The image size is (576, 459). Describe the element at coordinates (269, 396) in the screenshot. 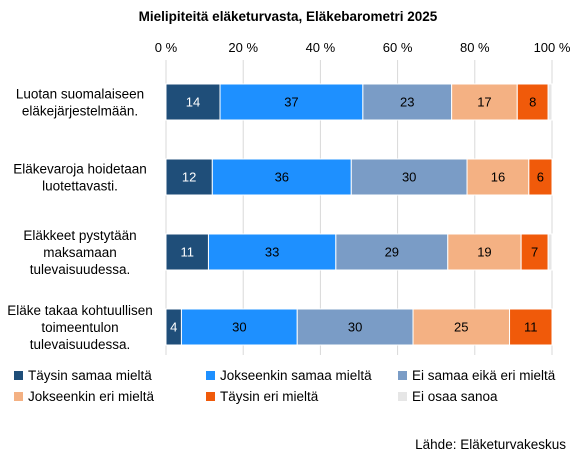

I see `legend-label: Täysin eri mieltä` at that location.